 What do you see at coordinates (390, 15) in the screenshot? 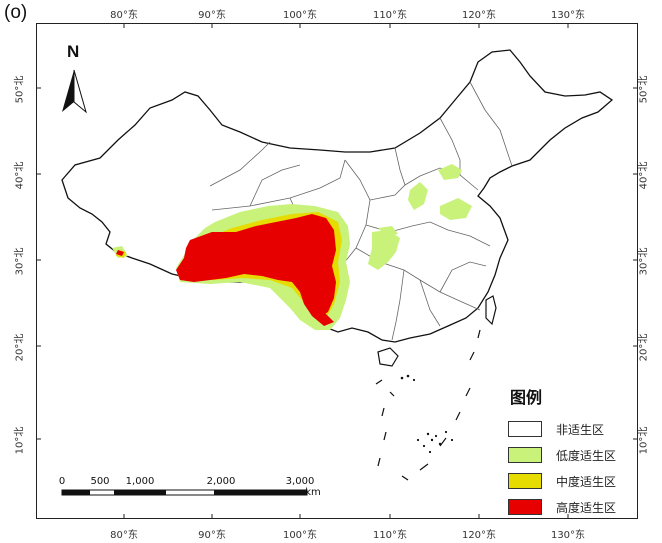
I see `longitude-tick-top: 110°东` at bounding box center [390, 15].